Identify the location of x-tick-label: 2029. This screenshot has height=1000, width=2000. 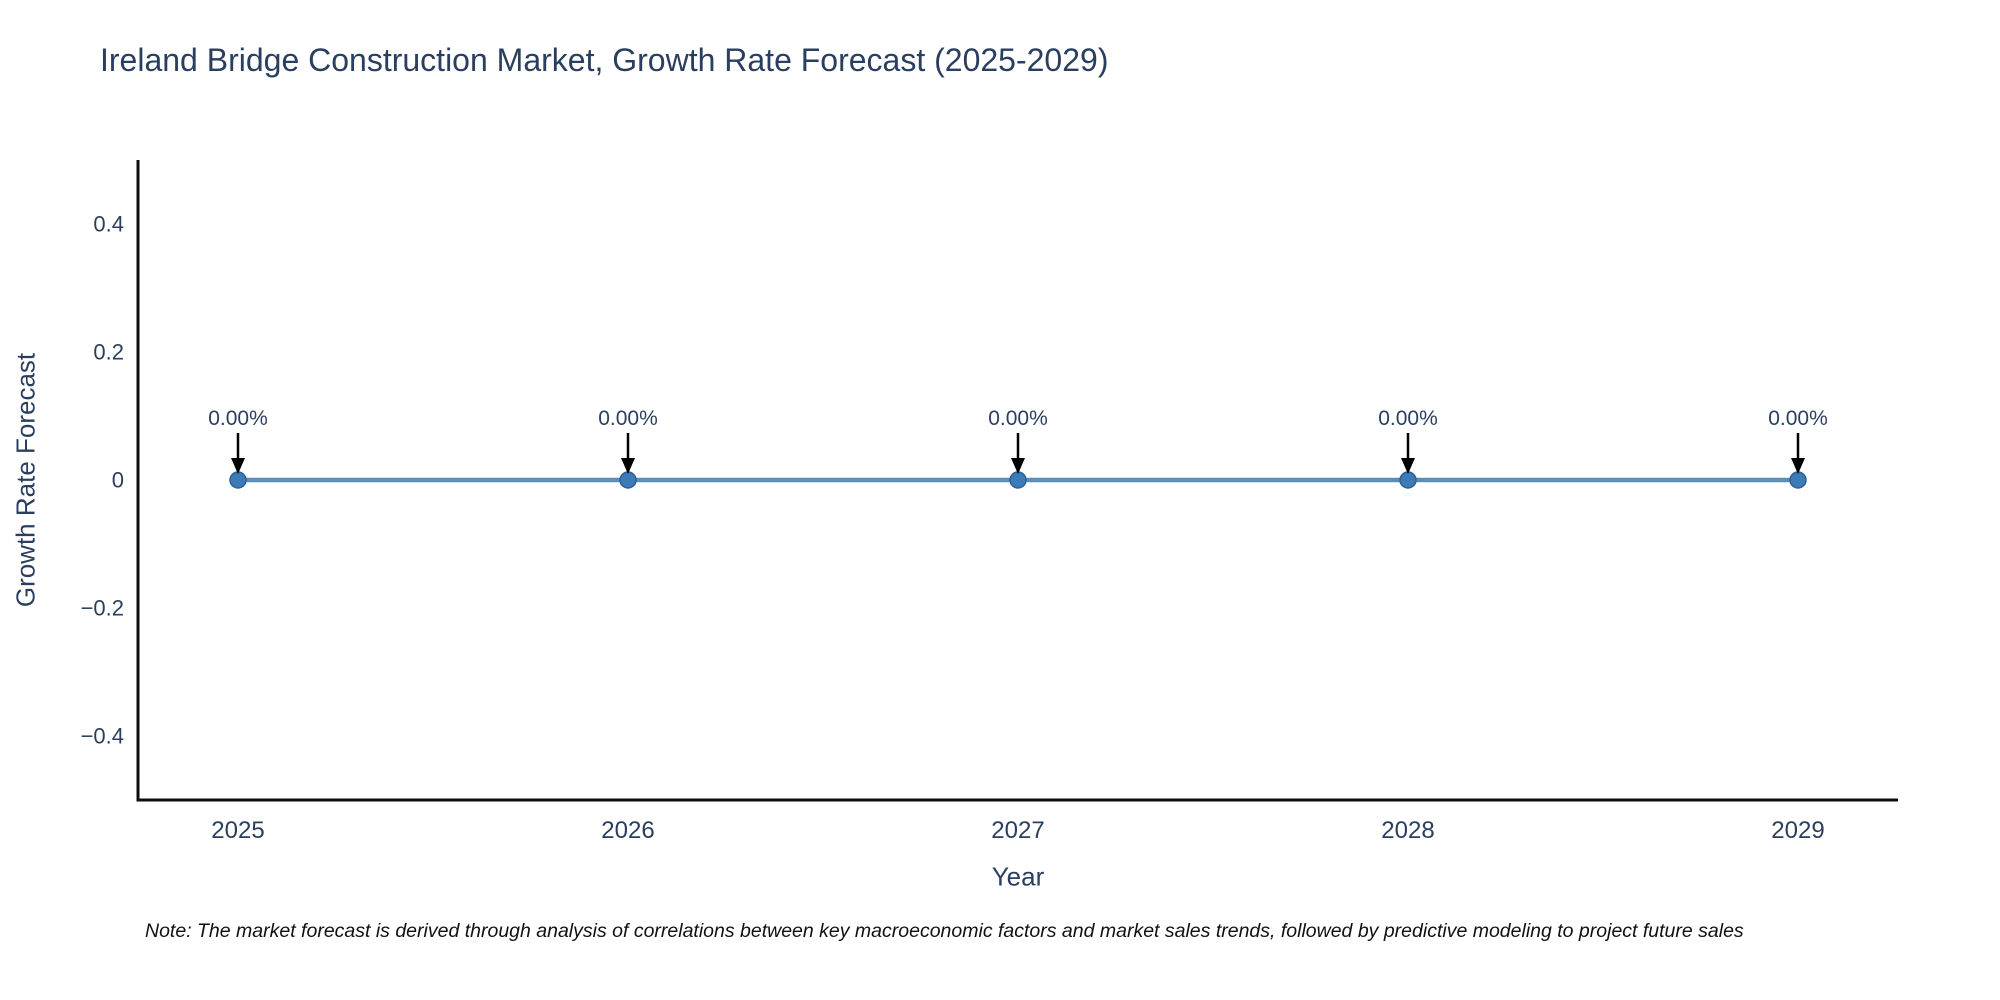
(1797, 830).